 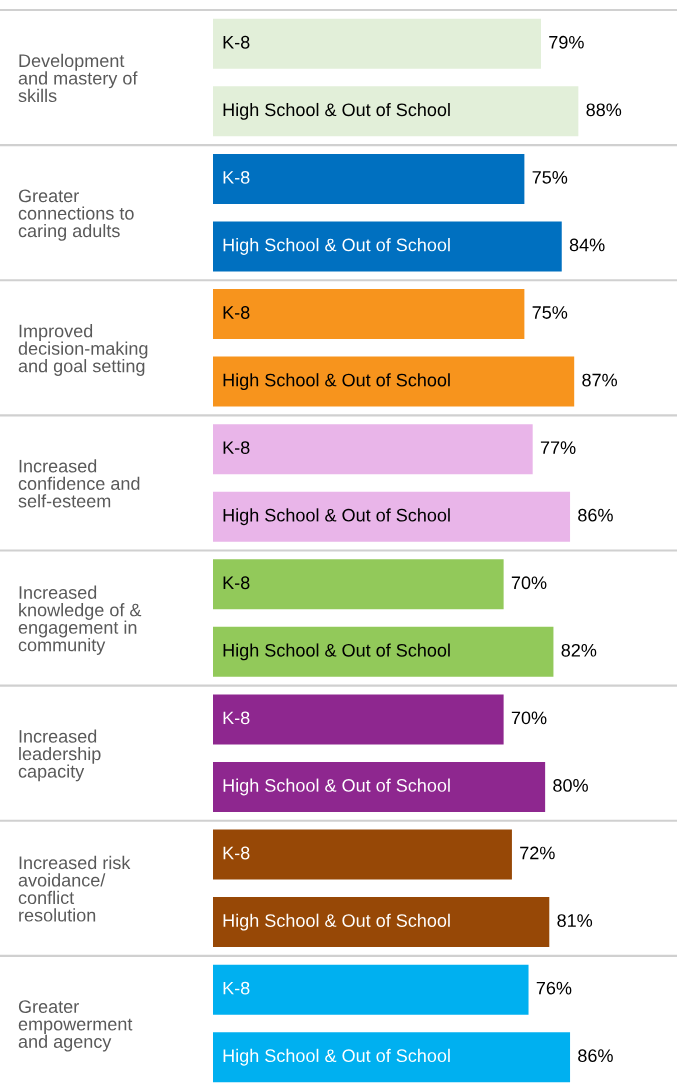 What do you see at coordinates (59, 755) in the screenshot?
I see `y-tick-label: Increased leadership capacity` at bounding box center [59, 755].